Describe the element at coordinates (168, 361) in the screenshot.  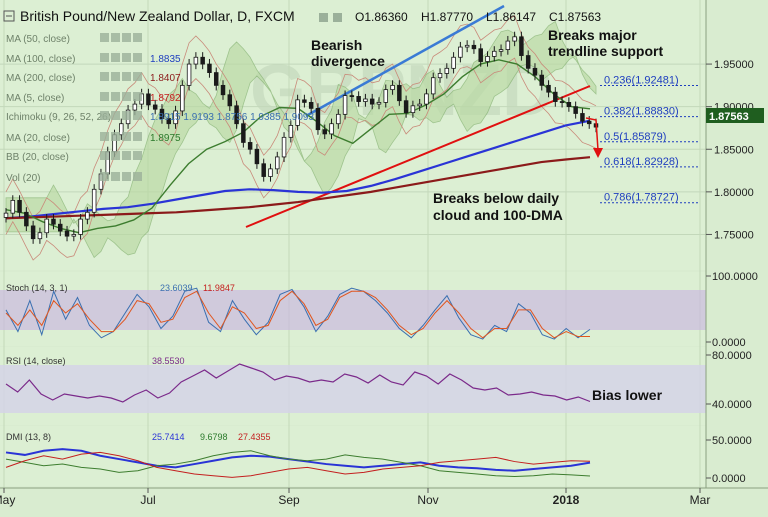
I see `rsi-value: 38.5530` at that location.